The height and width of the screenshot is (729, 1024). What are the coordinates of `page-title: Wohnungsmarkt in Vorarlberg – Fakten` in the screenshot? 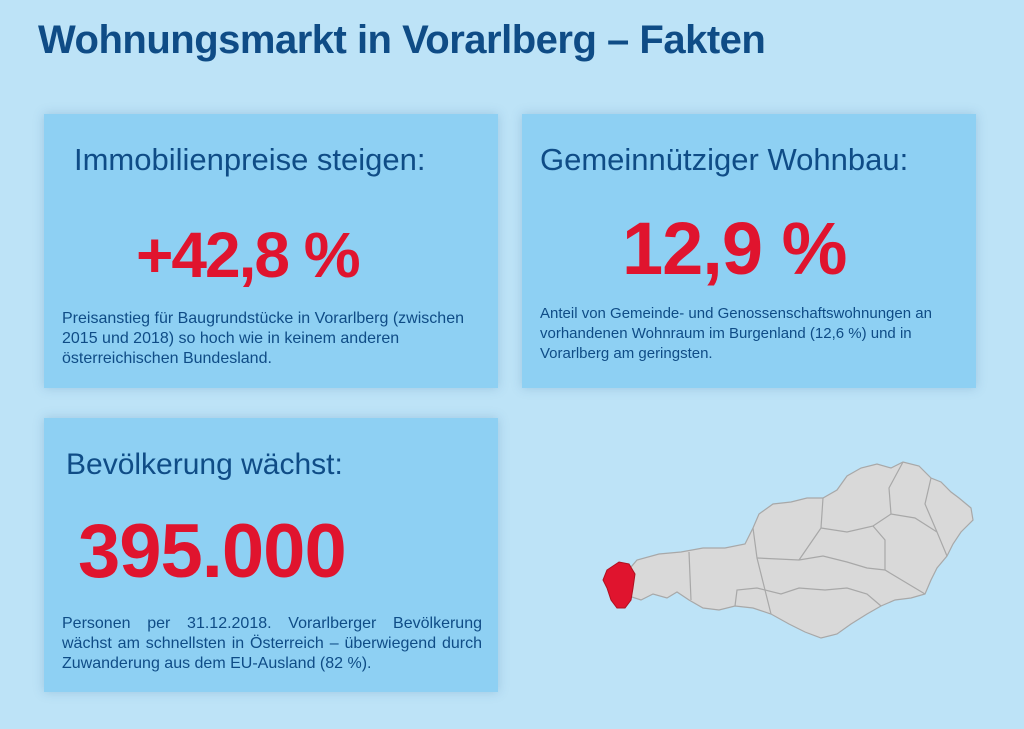 It's located at (402, 40).